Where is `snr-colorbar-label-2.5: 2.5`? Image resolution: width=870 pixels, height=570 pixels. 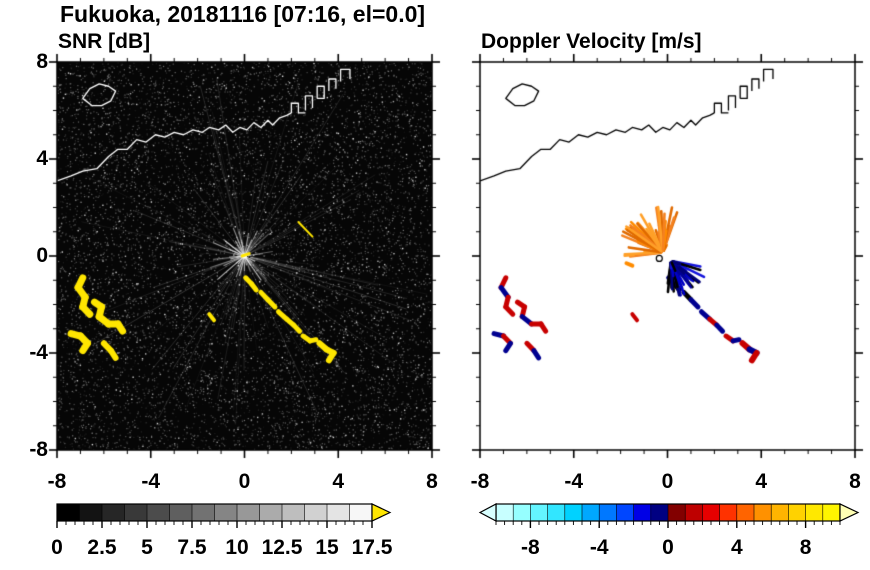 snr-colorbar-label-2.5: 2.5 is located at coordinates (102, 547).